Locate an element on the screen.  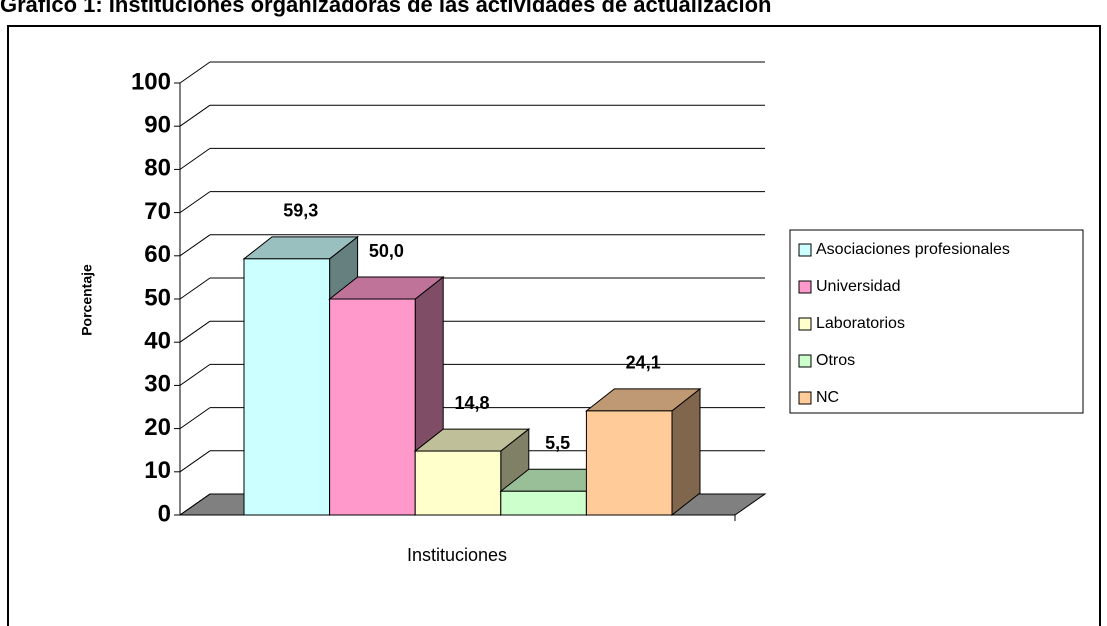
y-axis-label: Porcentaje is located at coordinates (87, 300).